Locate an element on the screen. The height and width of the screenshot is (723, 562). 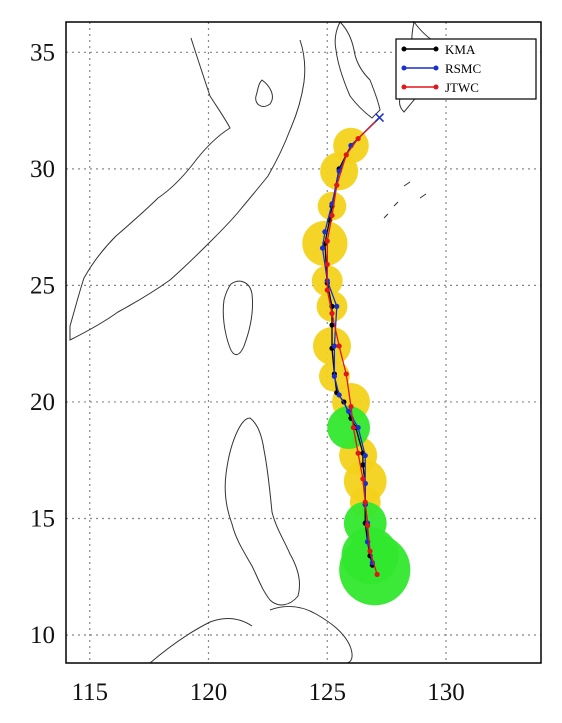
legend-label: RSMC is located at coordinates (463, 68).